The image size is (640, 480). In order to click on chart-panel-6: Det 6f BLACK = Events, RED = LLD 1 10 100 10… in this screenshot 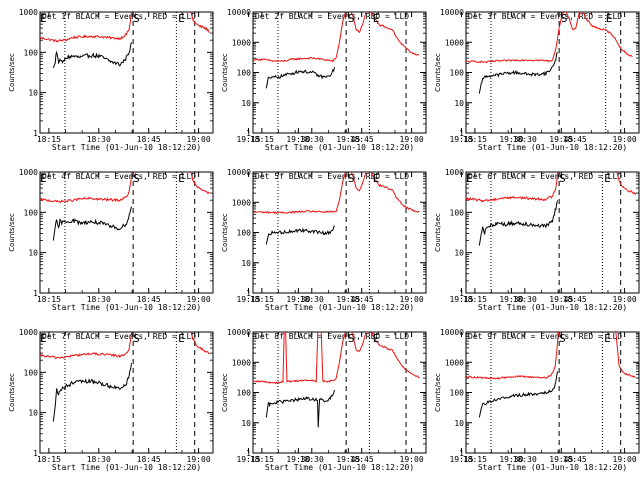, I will do `click(537, 240)`.